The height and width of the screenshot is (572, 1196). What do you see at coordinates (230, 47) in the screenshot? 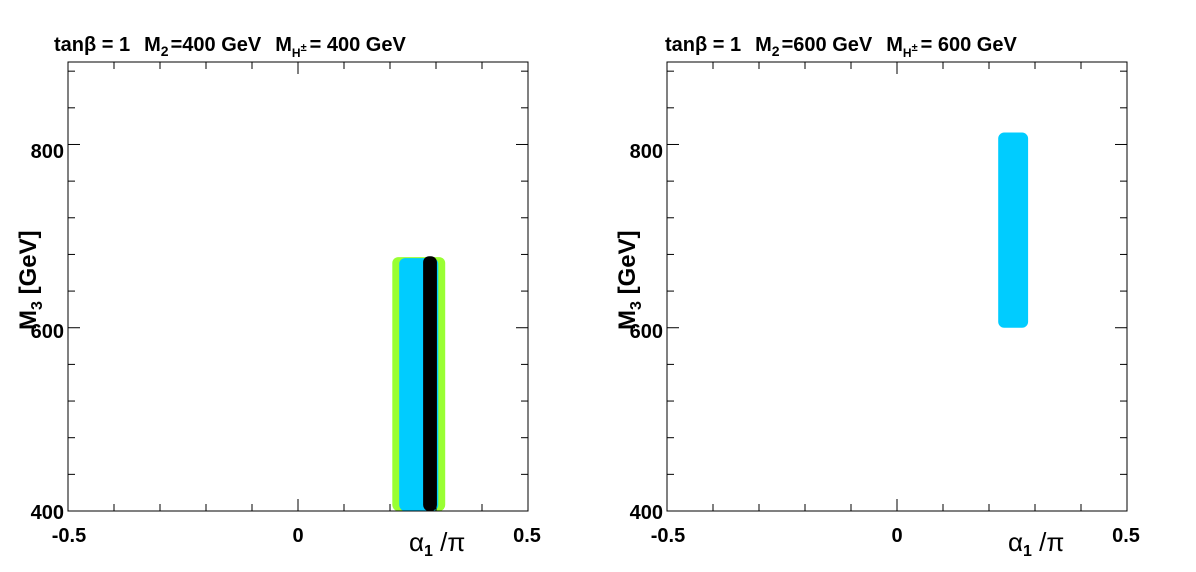
I see `panel-title: tanβ = 1 M2 =400 GeV MH± = 400 GeV` at bounding box center [230, 47].